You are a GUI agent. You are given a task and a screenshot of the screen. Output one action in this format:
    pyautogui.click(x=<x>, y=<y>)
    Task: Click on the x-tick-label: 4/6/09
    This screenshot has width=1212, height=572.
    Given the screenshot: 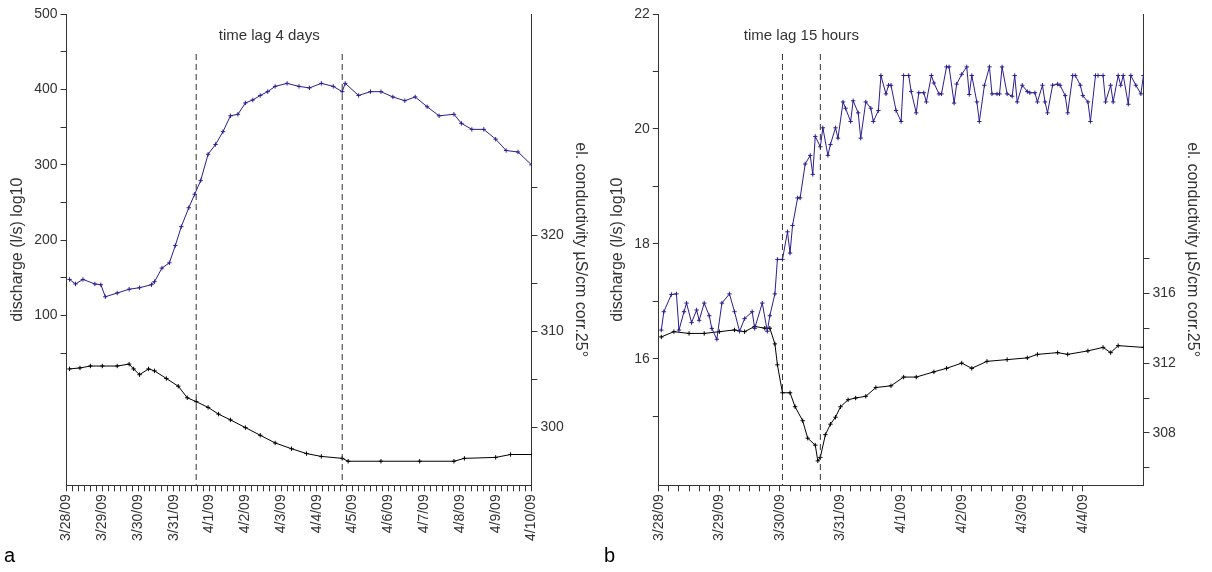 What is the action you would take?
    pyautogui.click(x=387, y=514)
    